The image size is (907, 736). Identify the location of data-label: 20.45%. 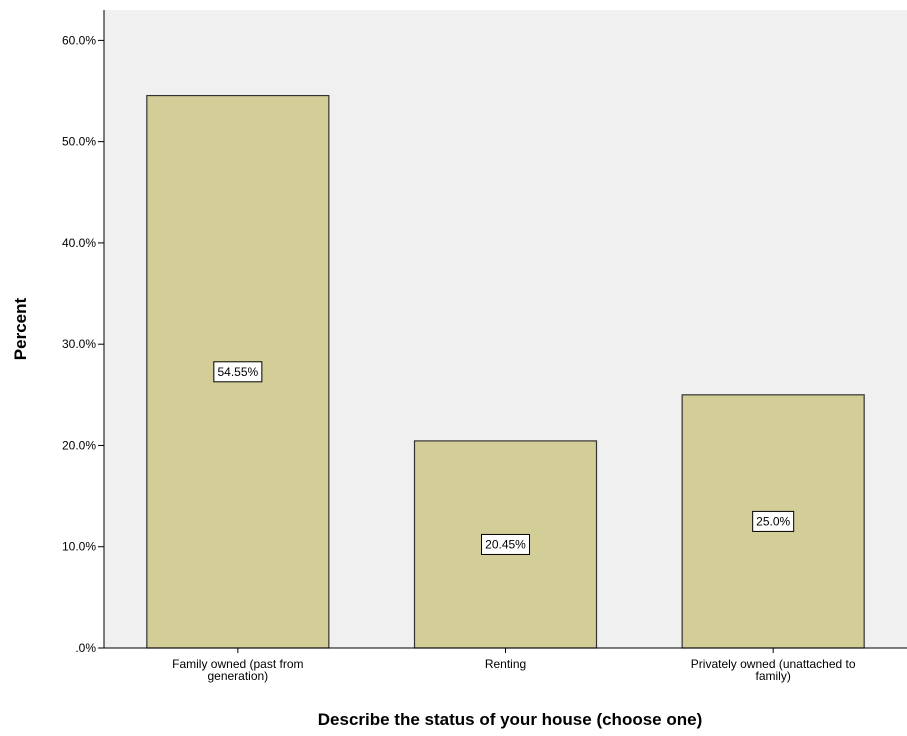
(505, 544).